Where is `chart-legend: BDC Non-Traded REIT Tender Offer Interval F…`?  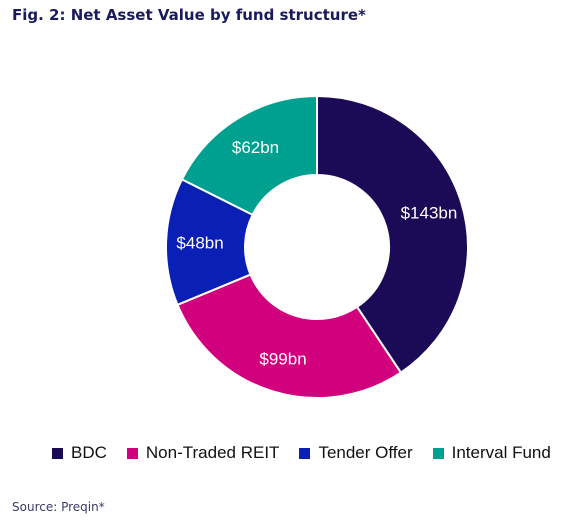
chart-legend: BDC Non-Traded REIT Tender Offer Interval F… is located at coordinates (301, 453).